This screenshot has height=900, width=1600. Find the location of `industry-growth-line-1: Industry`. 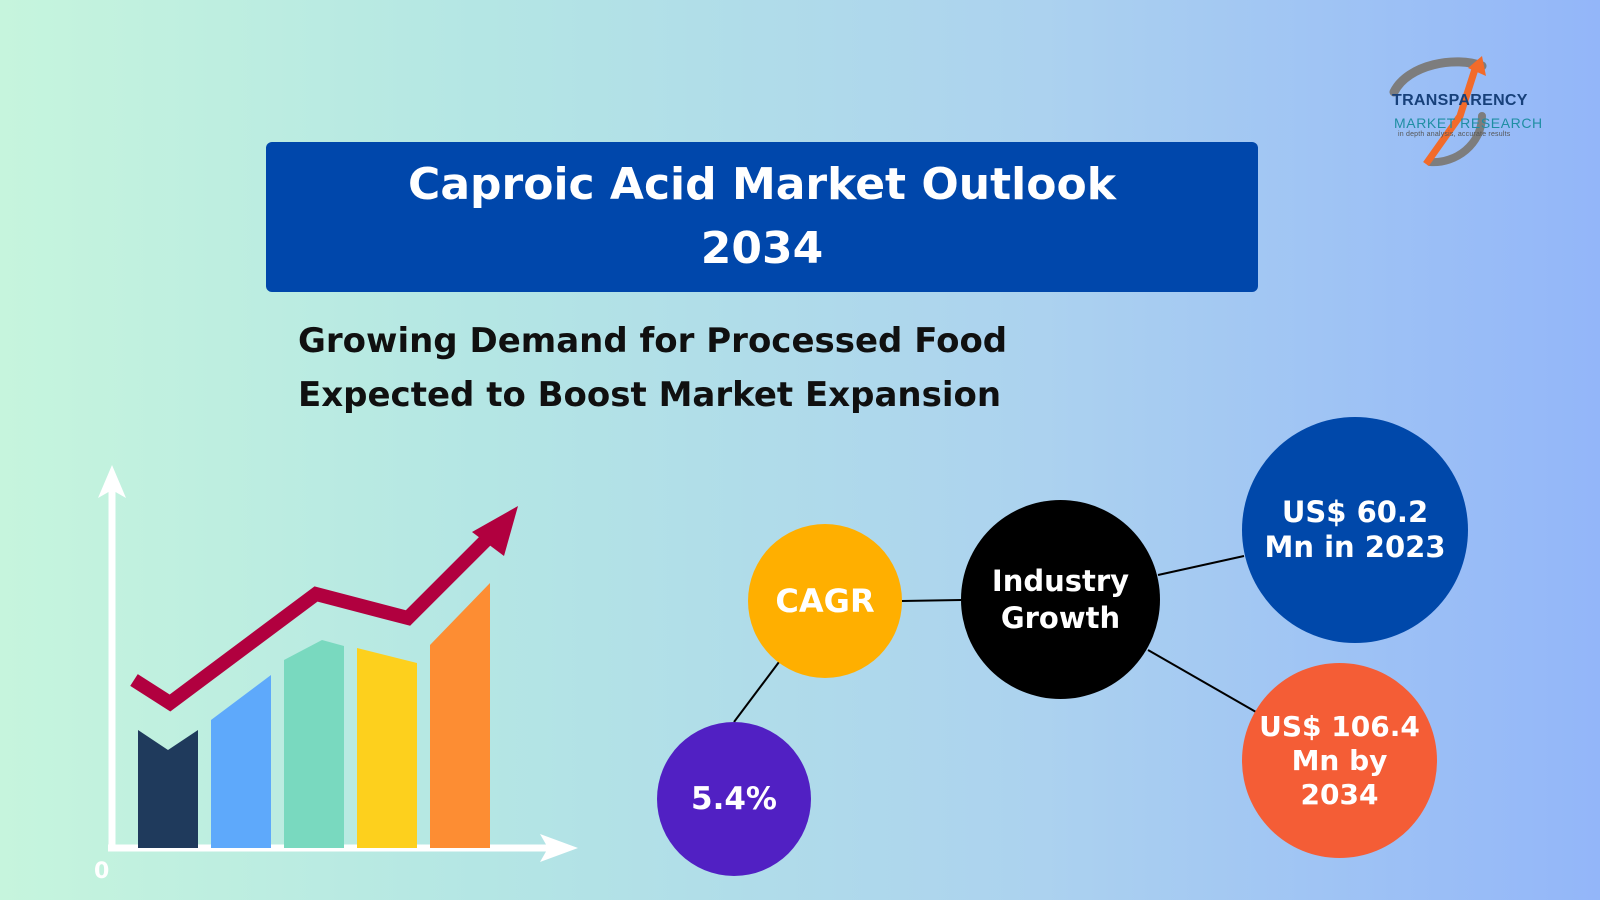

industry-growth-line-1: Industry is located at coordinates (1060, 580).